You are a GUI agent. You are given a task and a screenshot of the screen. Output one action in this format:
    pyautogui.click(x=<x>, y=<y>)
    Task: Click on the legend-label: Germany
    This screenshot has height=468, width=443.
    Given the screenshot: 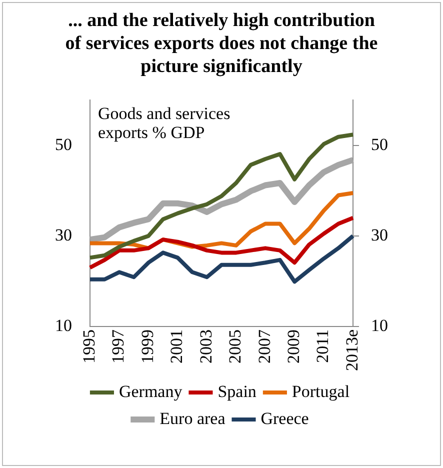 What is the action you would take?
    pyautogui.click(x=150, y=391)
    